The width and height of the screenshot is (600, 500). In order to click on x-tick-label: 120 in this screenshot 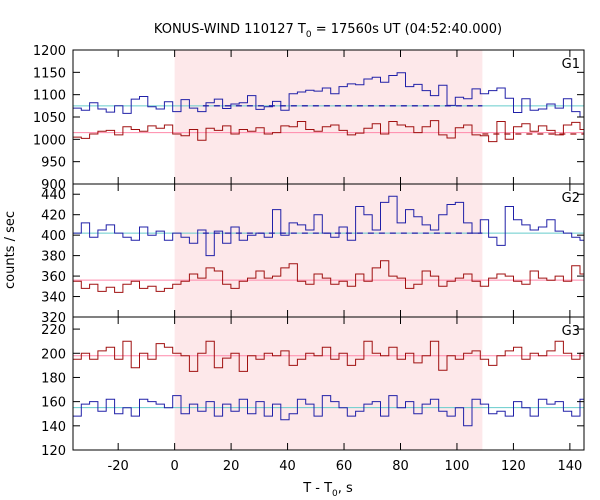, I will do `click(513, 466)`.